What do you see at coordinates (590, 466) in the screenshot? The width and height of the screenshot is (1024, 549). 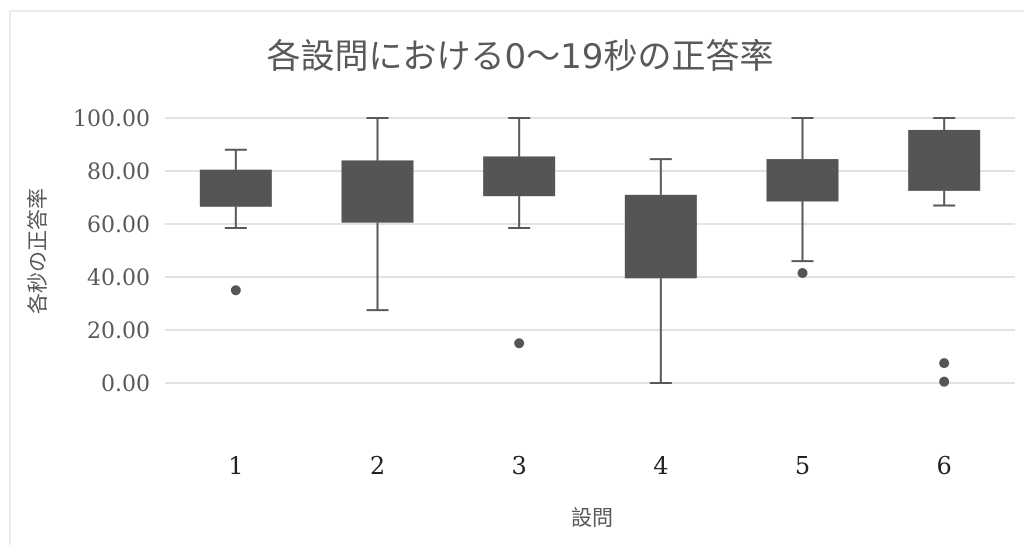 I see `x-axis-ticks: 1 2 3 4 5 6` at bounding box center [590, 466].